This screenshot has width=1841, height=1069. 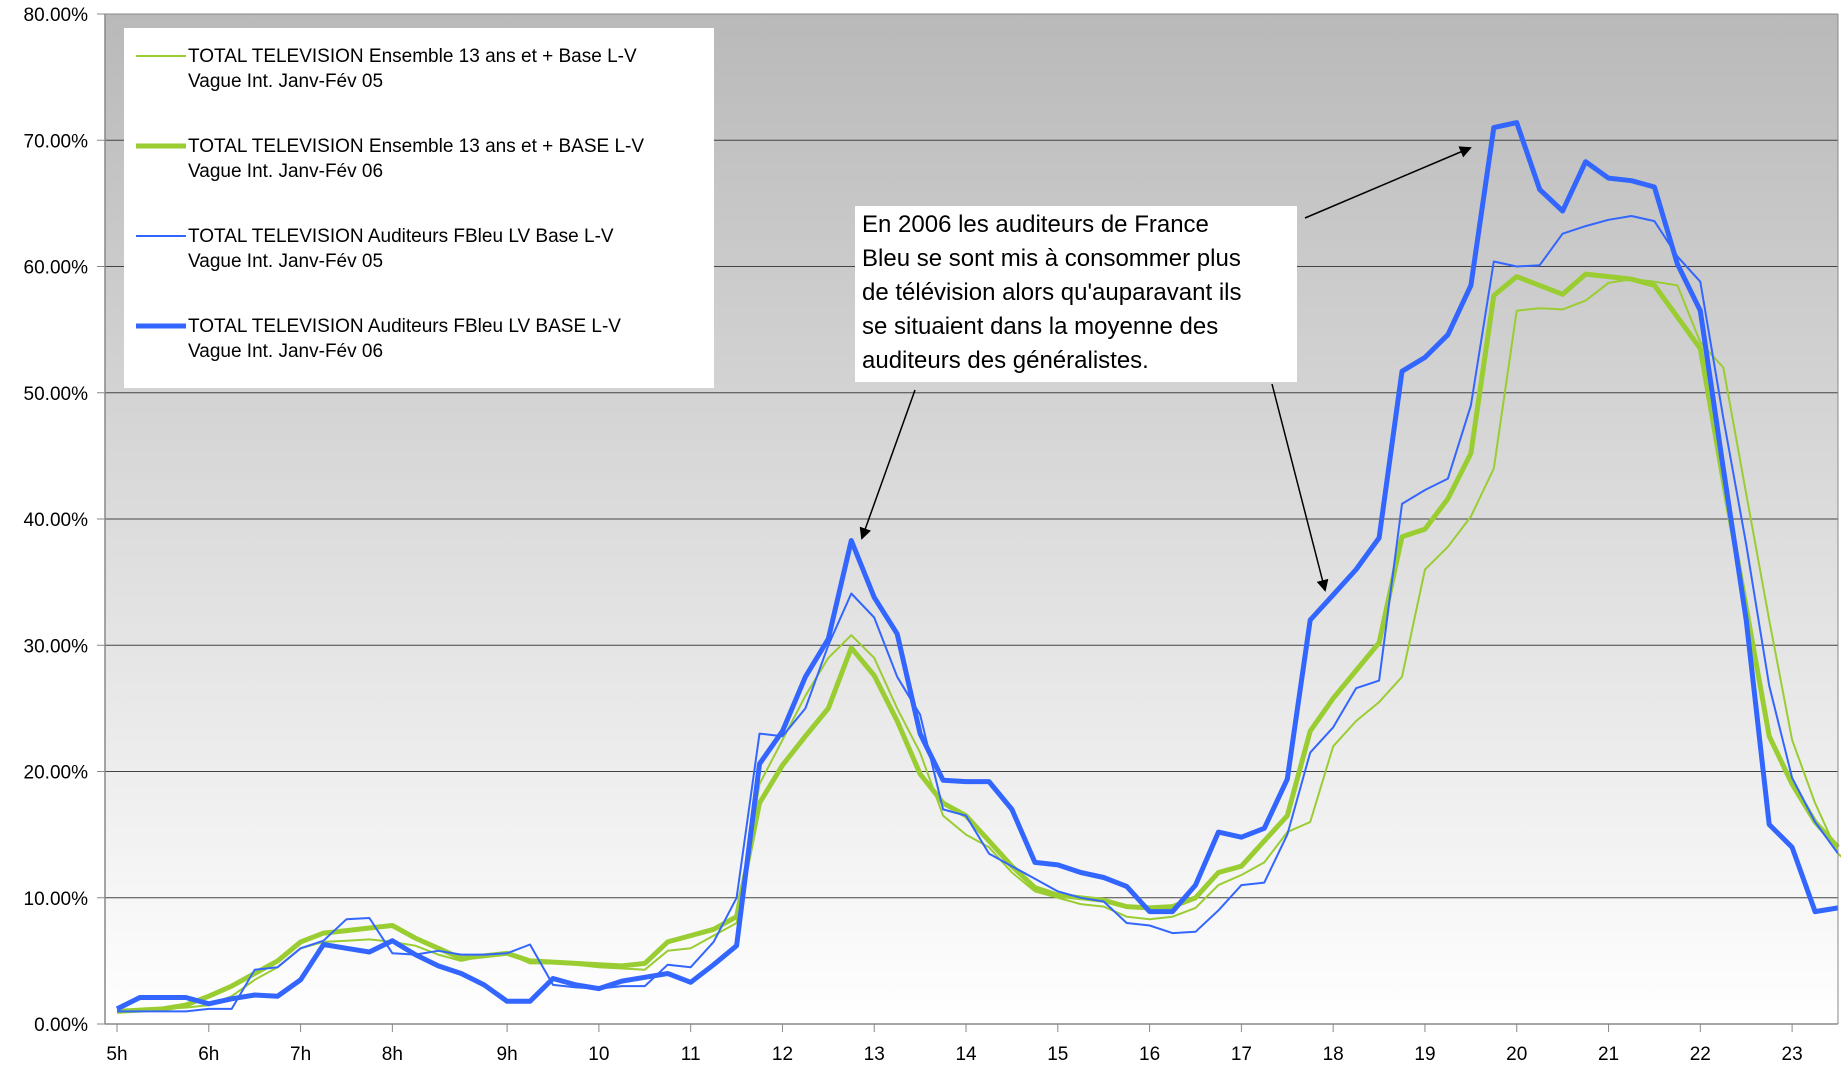 What do you see at coordinates (56, 268) in the screenshot?
I see `y-tick-label: 60.00%` at bounding box center [56, 268].